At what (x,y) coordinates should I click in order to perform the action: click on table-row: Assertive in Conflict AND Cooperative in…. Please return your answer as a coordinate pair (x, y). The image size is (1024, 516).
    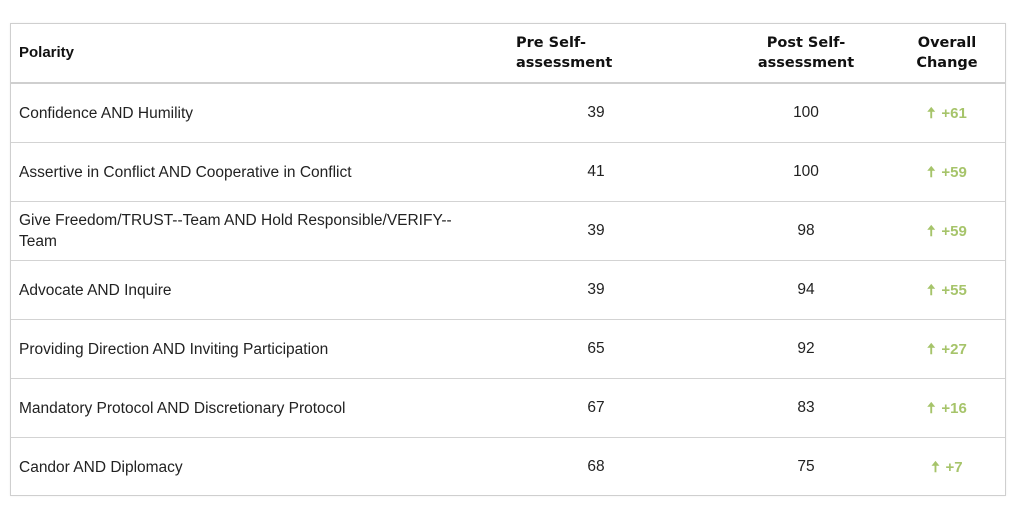
    Looking at the image, I should click on (508, 172).